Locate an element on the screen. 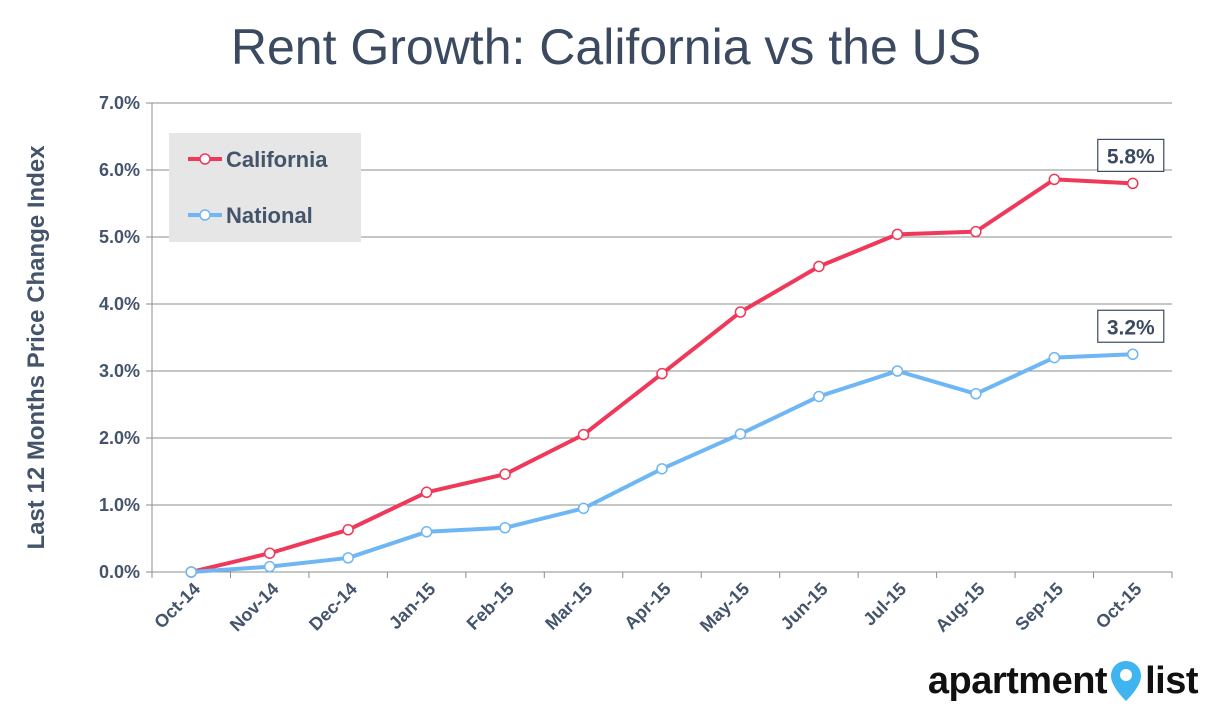  data-label: 3.2% is located at coordinates (1131, 327).